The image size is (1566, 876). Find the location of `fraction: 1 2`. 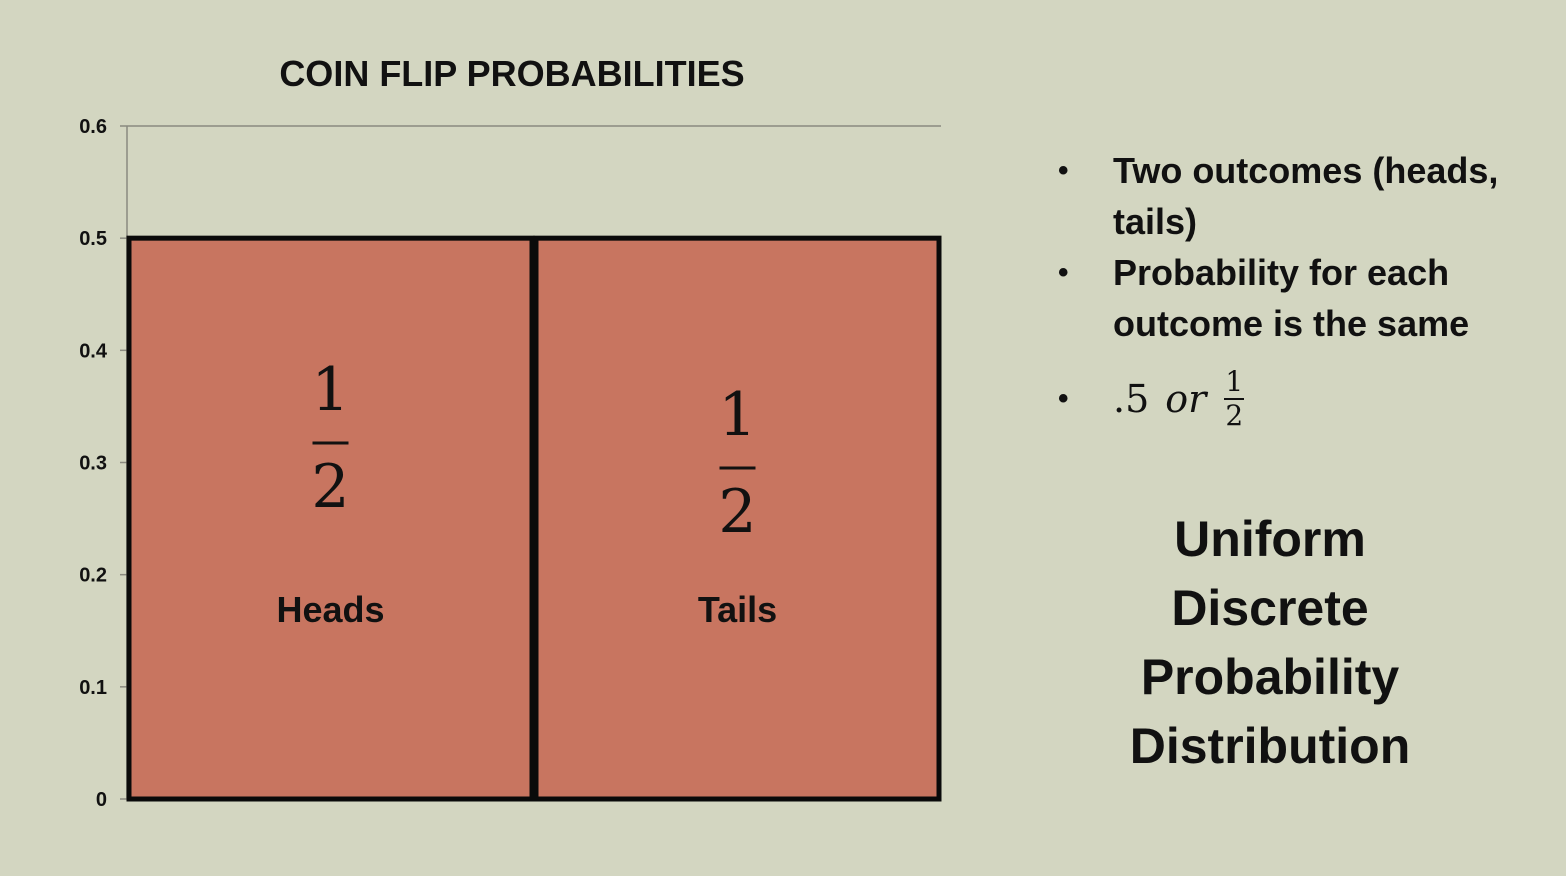

fraction: 1 2 is located at coordinates (1234, 398).